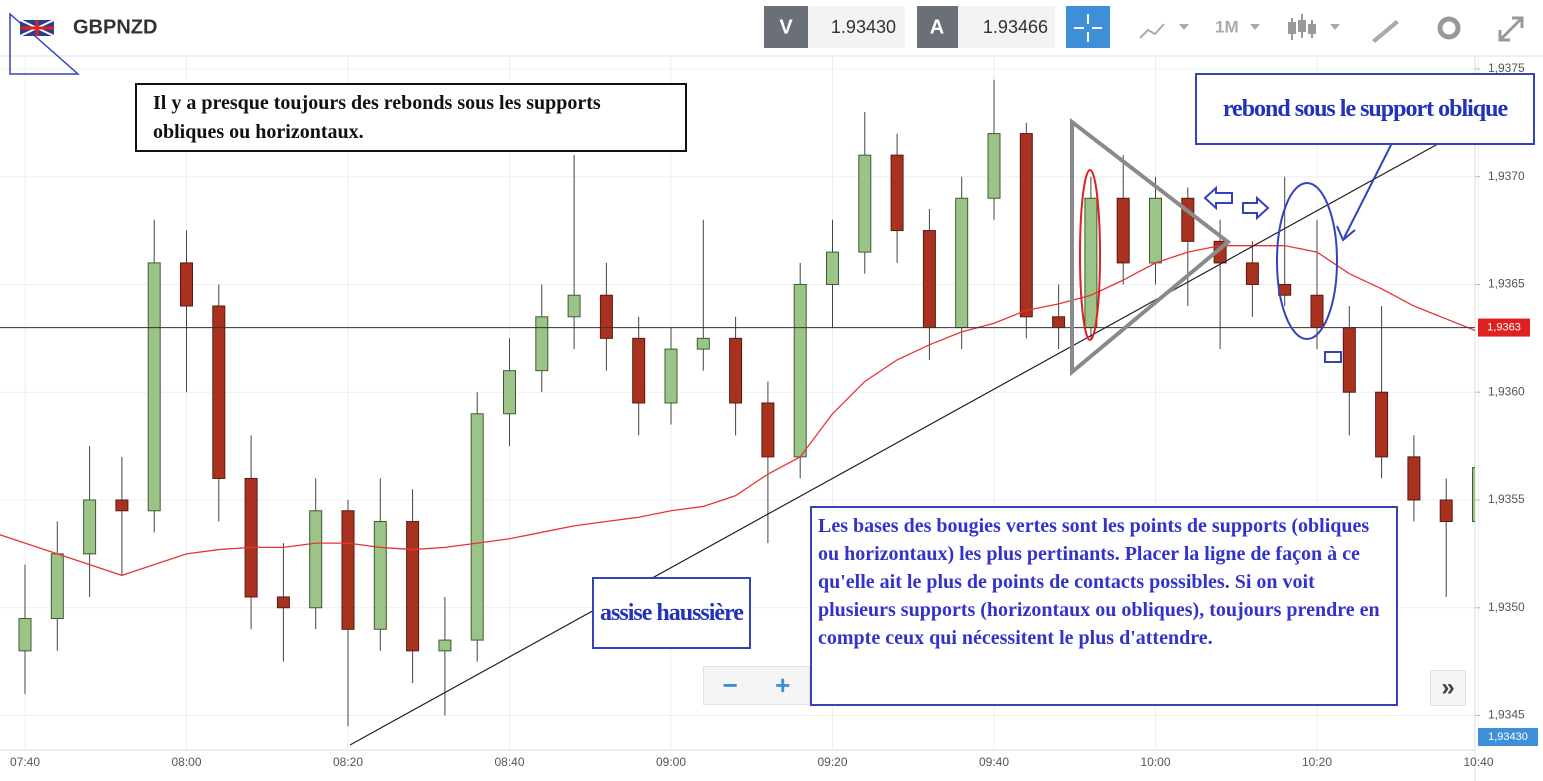  What do you see at coordinates (1365, 109) in the screenshot?
I see `rebound-note: rebond sous le support oblique` at bounding box center [1365, 109].